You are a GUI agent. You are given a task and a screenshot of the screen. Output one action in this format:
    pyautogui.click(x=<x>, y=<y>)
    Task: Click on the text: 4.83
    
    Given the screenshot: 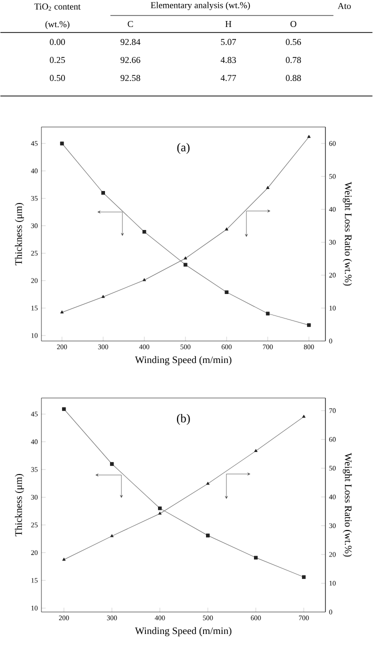 What is the action you would take?
    pyautogui.click(x=228, y=60)
    